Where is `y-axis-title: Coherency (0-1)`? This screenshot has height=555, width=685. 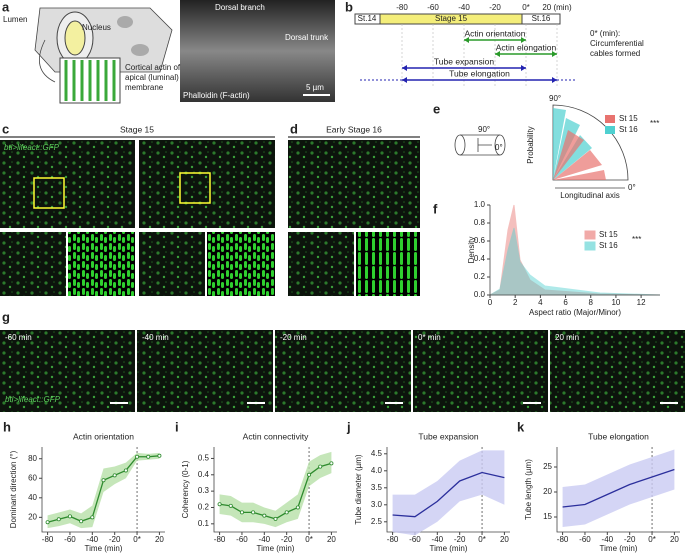 y-axis-title: Coherency (0-1) is located at coordinates (185, 489).